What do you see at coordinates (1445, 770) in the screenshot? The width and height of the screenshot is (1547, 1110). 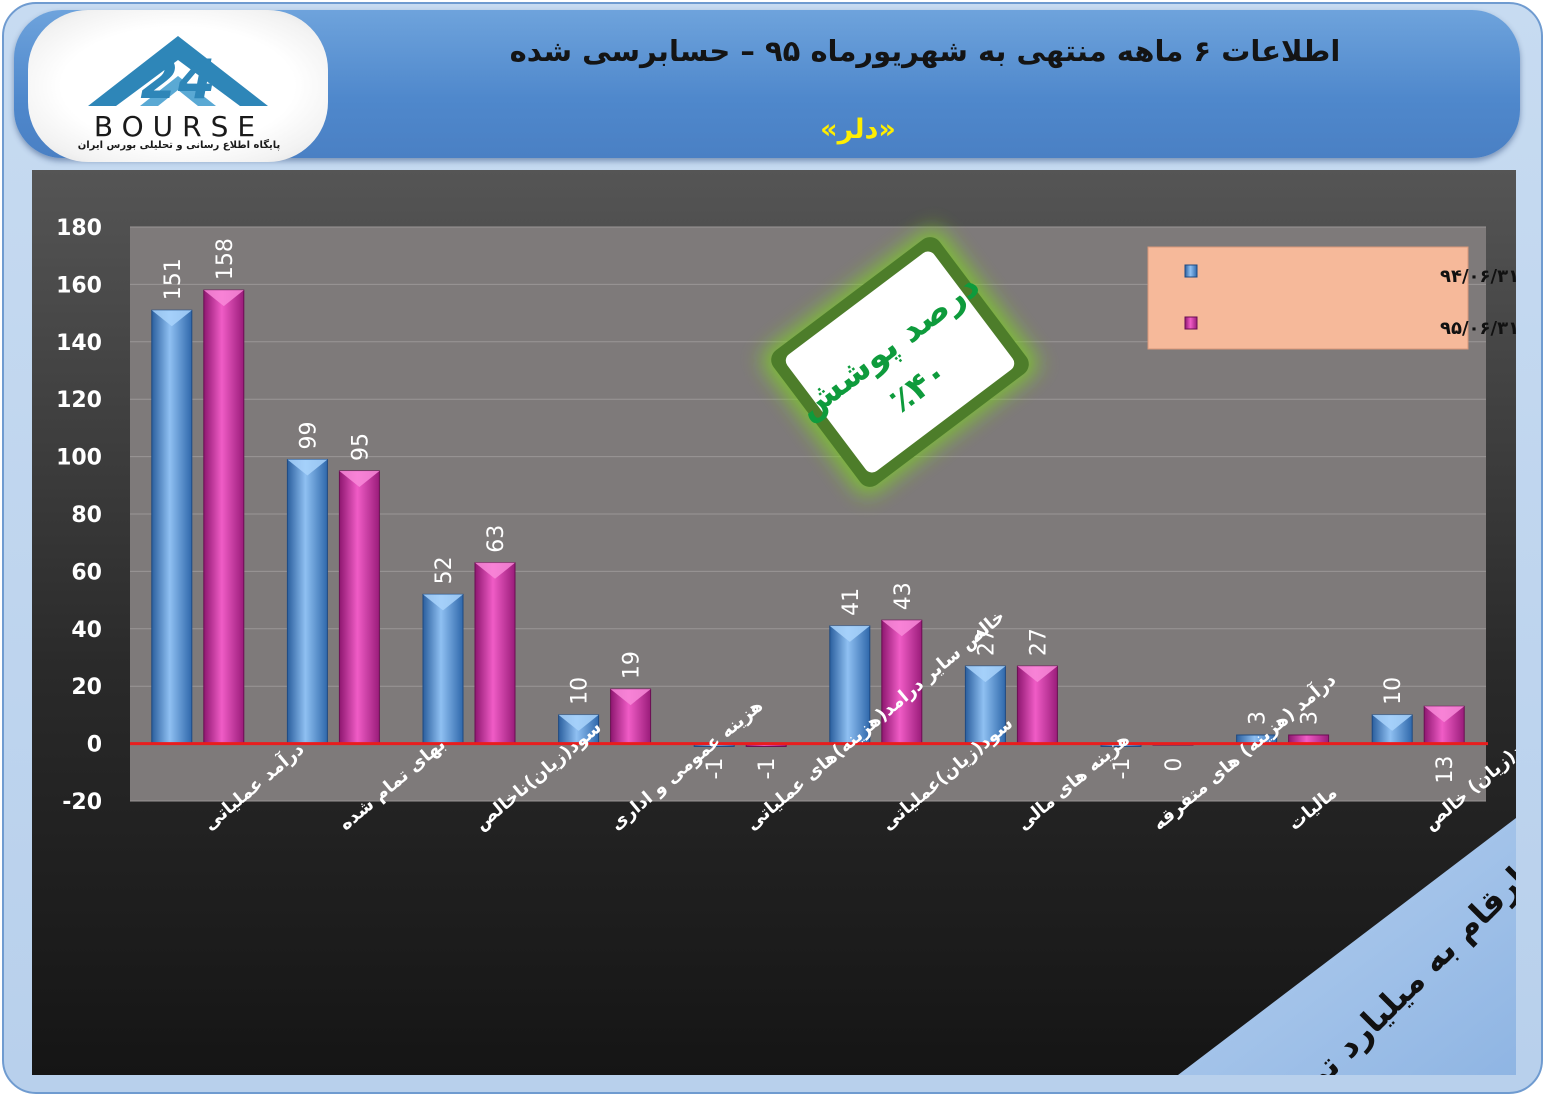 I see `data-label-series-2: 13` at bounding box center [1445, 770].